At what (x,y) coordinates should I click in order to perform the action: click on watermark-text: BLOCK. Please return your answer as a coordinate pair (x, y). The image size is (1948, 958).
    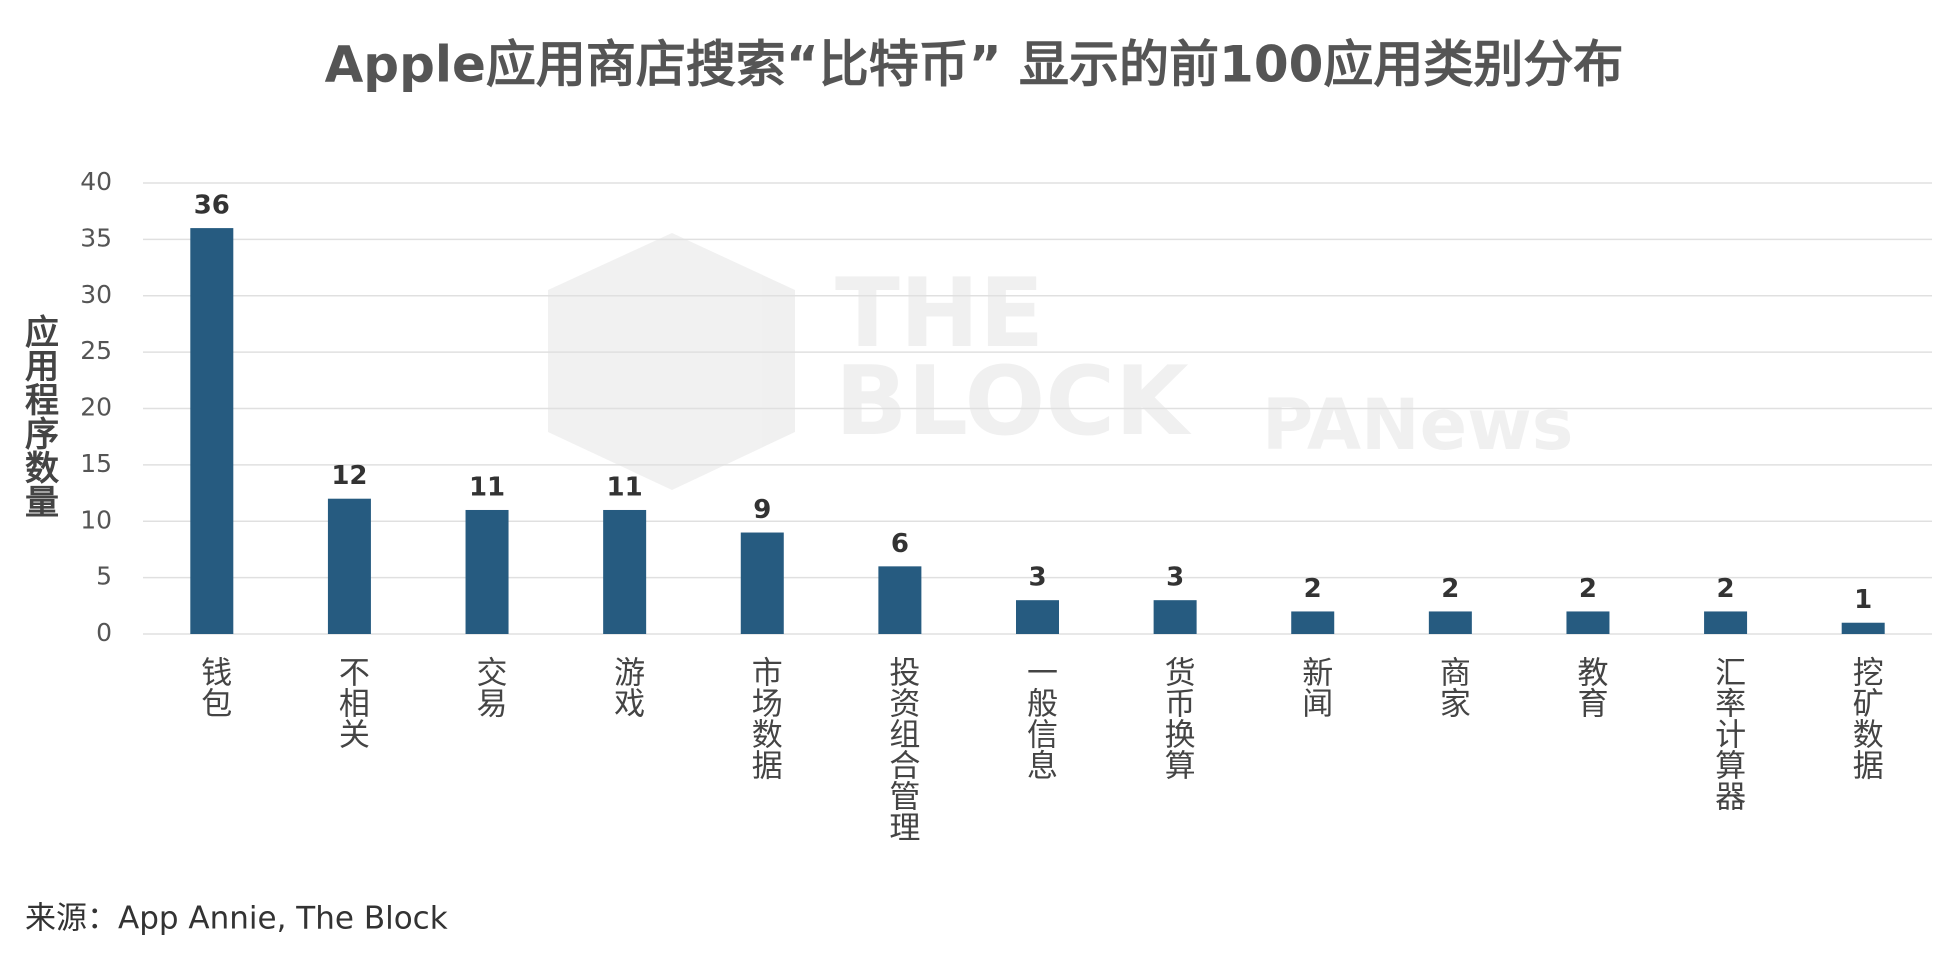
    Looking at the image, I should click on (1013, 402).